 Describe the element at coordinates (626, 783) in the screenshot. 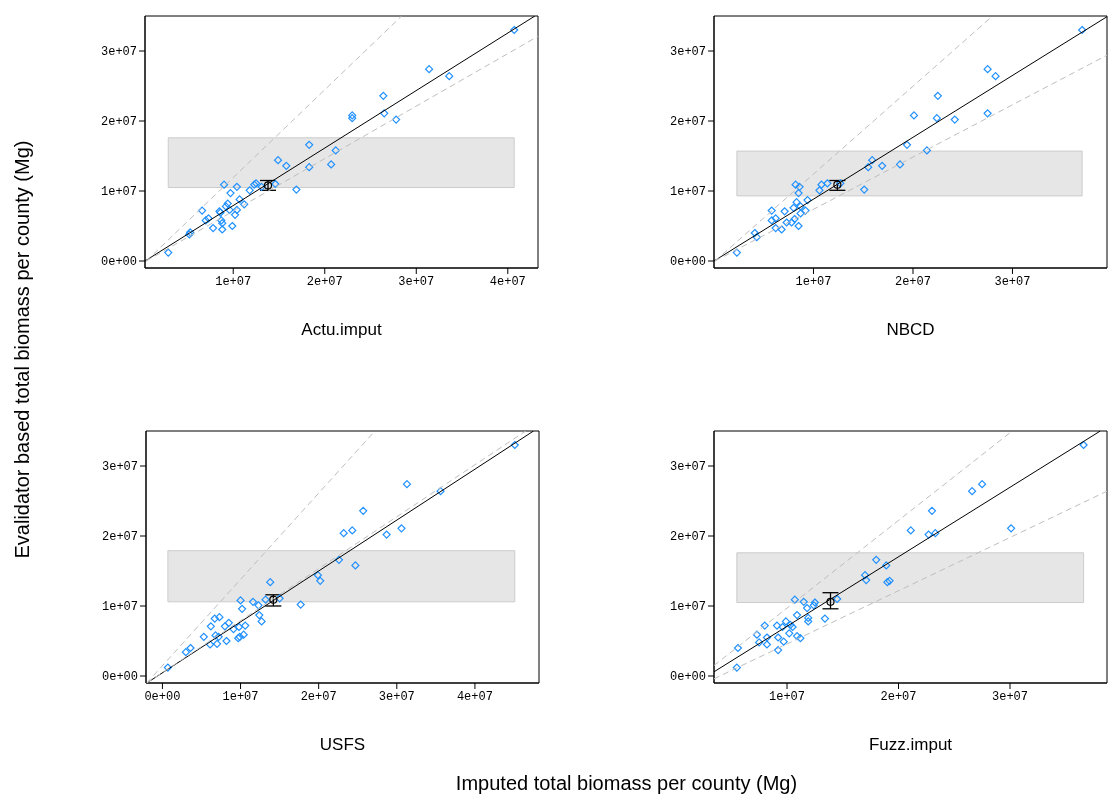

I see `text: Imputed total biomass per county (Mg)` at that location.